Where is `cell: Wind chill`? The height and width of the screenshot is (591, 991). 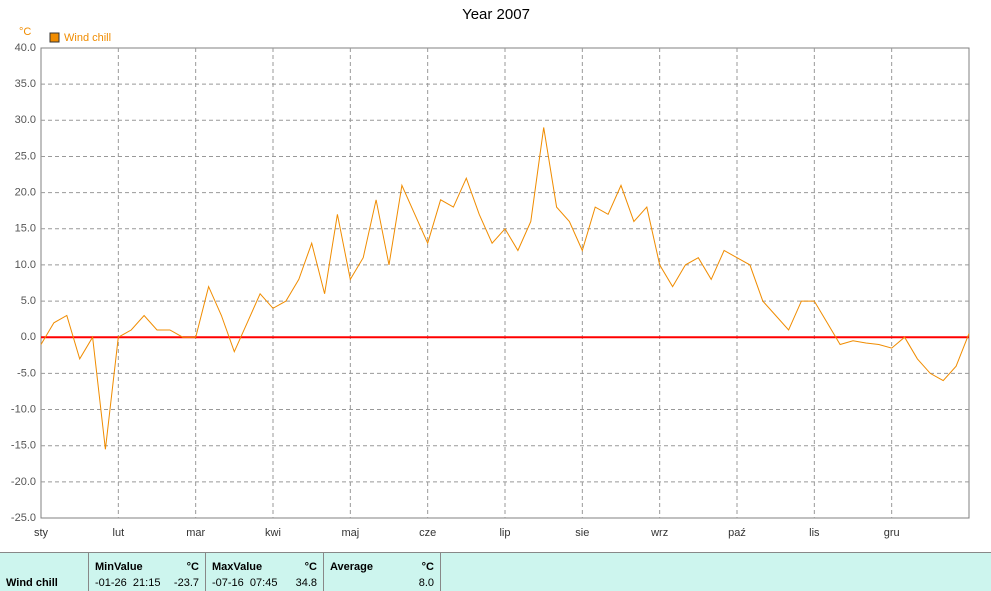
cell: Wind chill is located at coordinates (44, 572).